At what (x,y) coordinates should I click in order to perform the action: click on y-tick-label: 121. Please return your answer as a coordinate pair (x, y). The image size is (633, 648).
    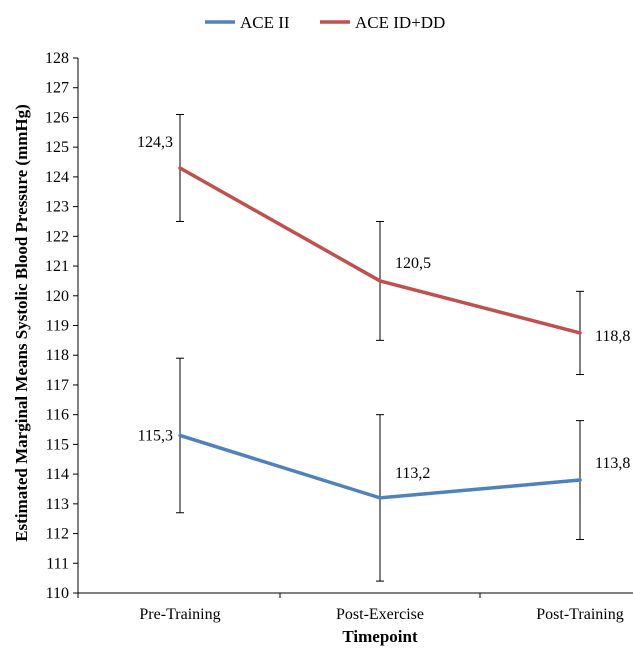
    Looking at the image, I should click on (57, 266).